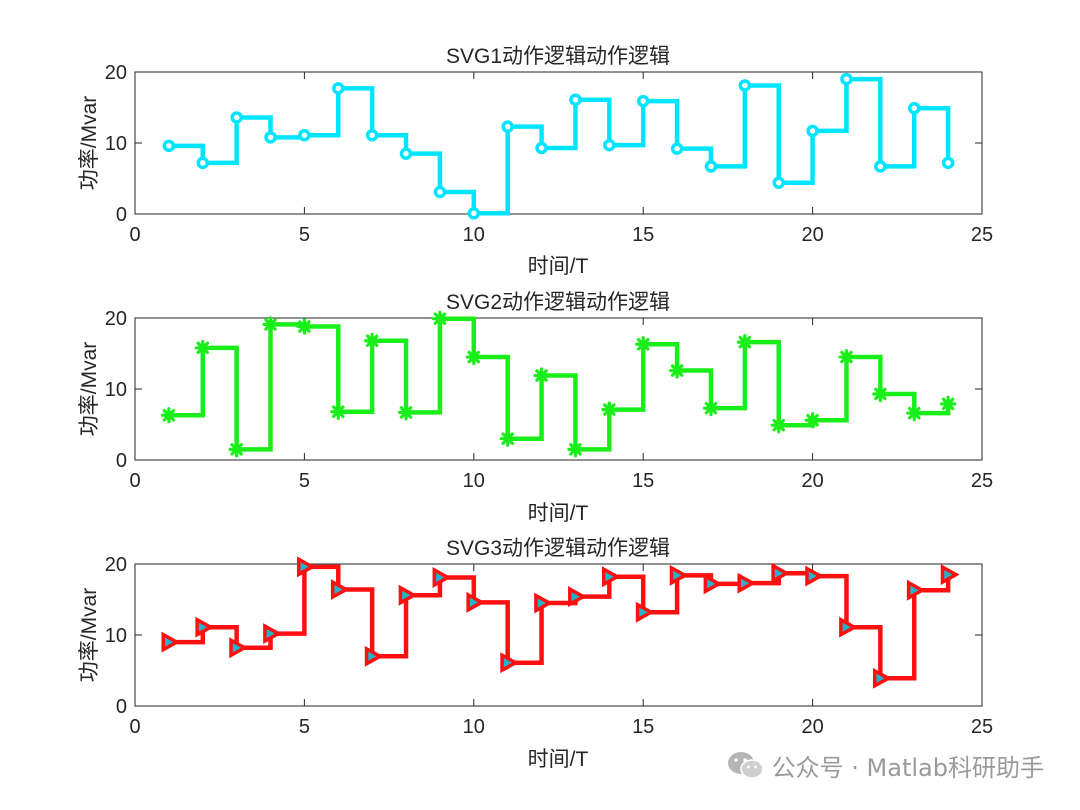  Describe the element at coordinates (745, 765) in the screenshot. I see `wechat-icon` at that location.